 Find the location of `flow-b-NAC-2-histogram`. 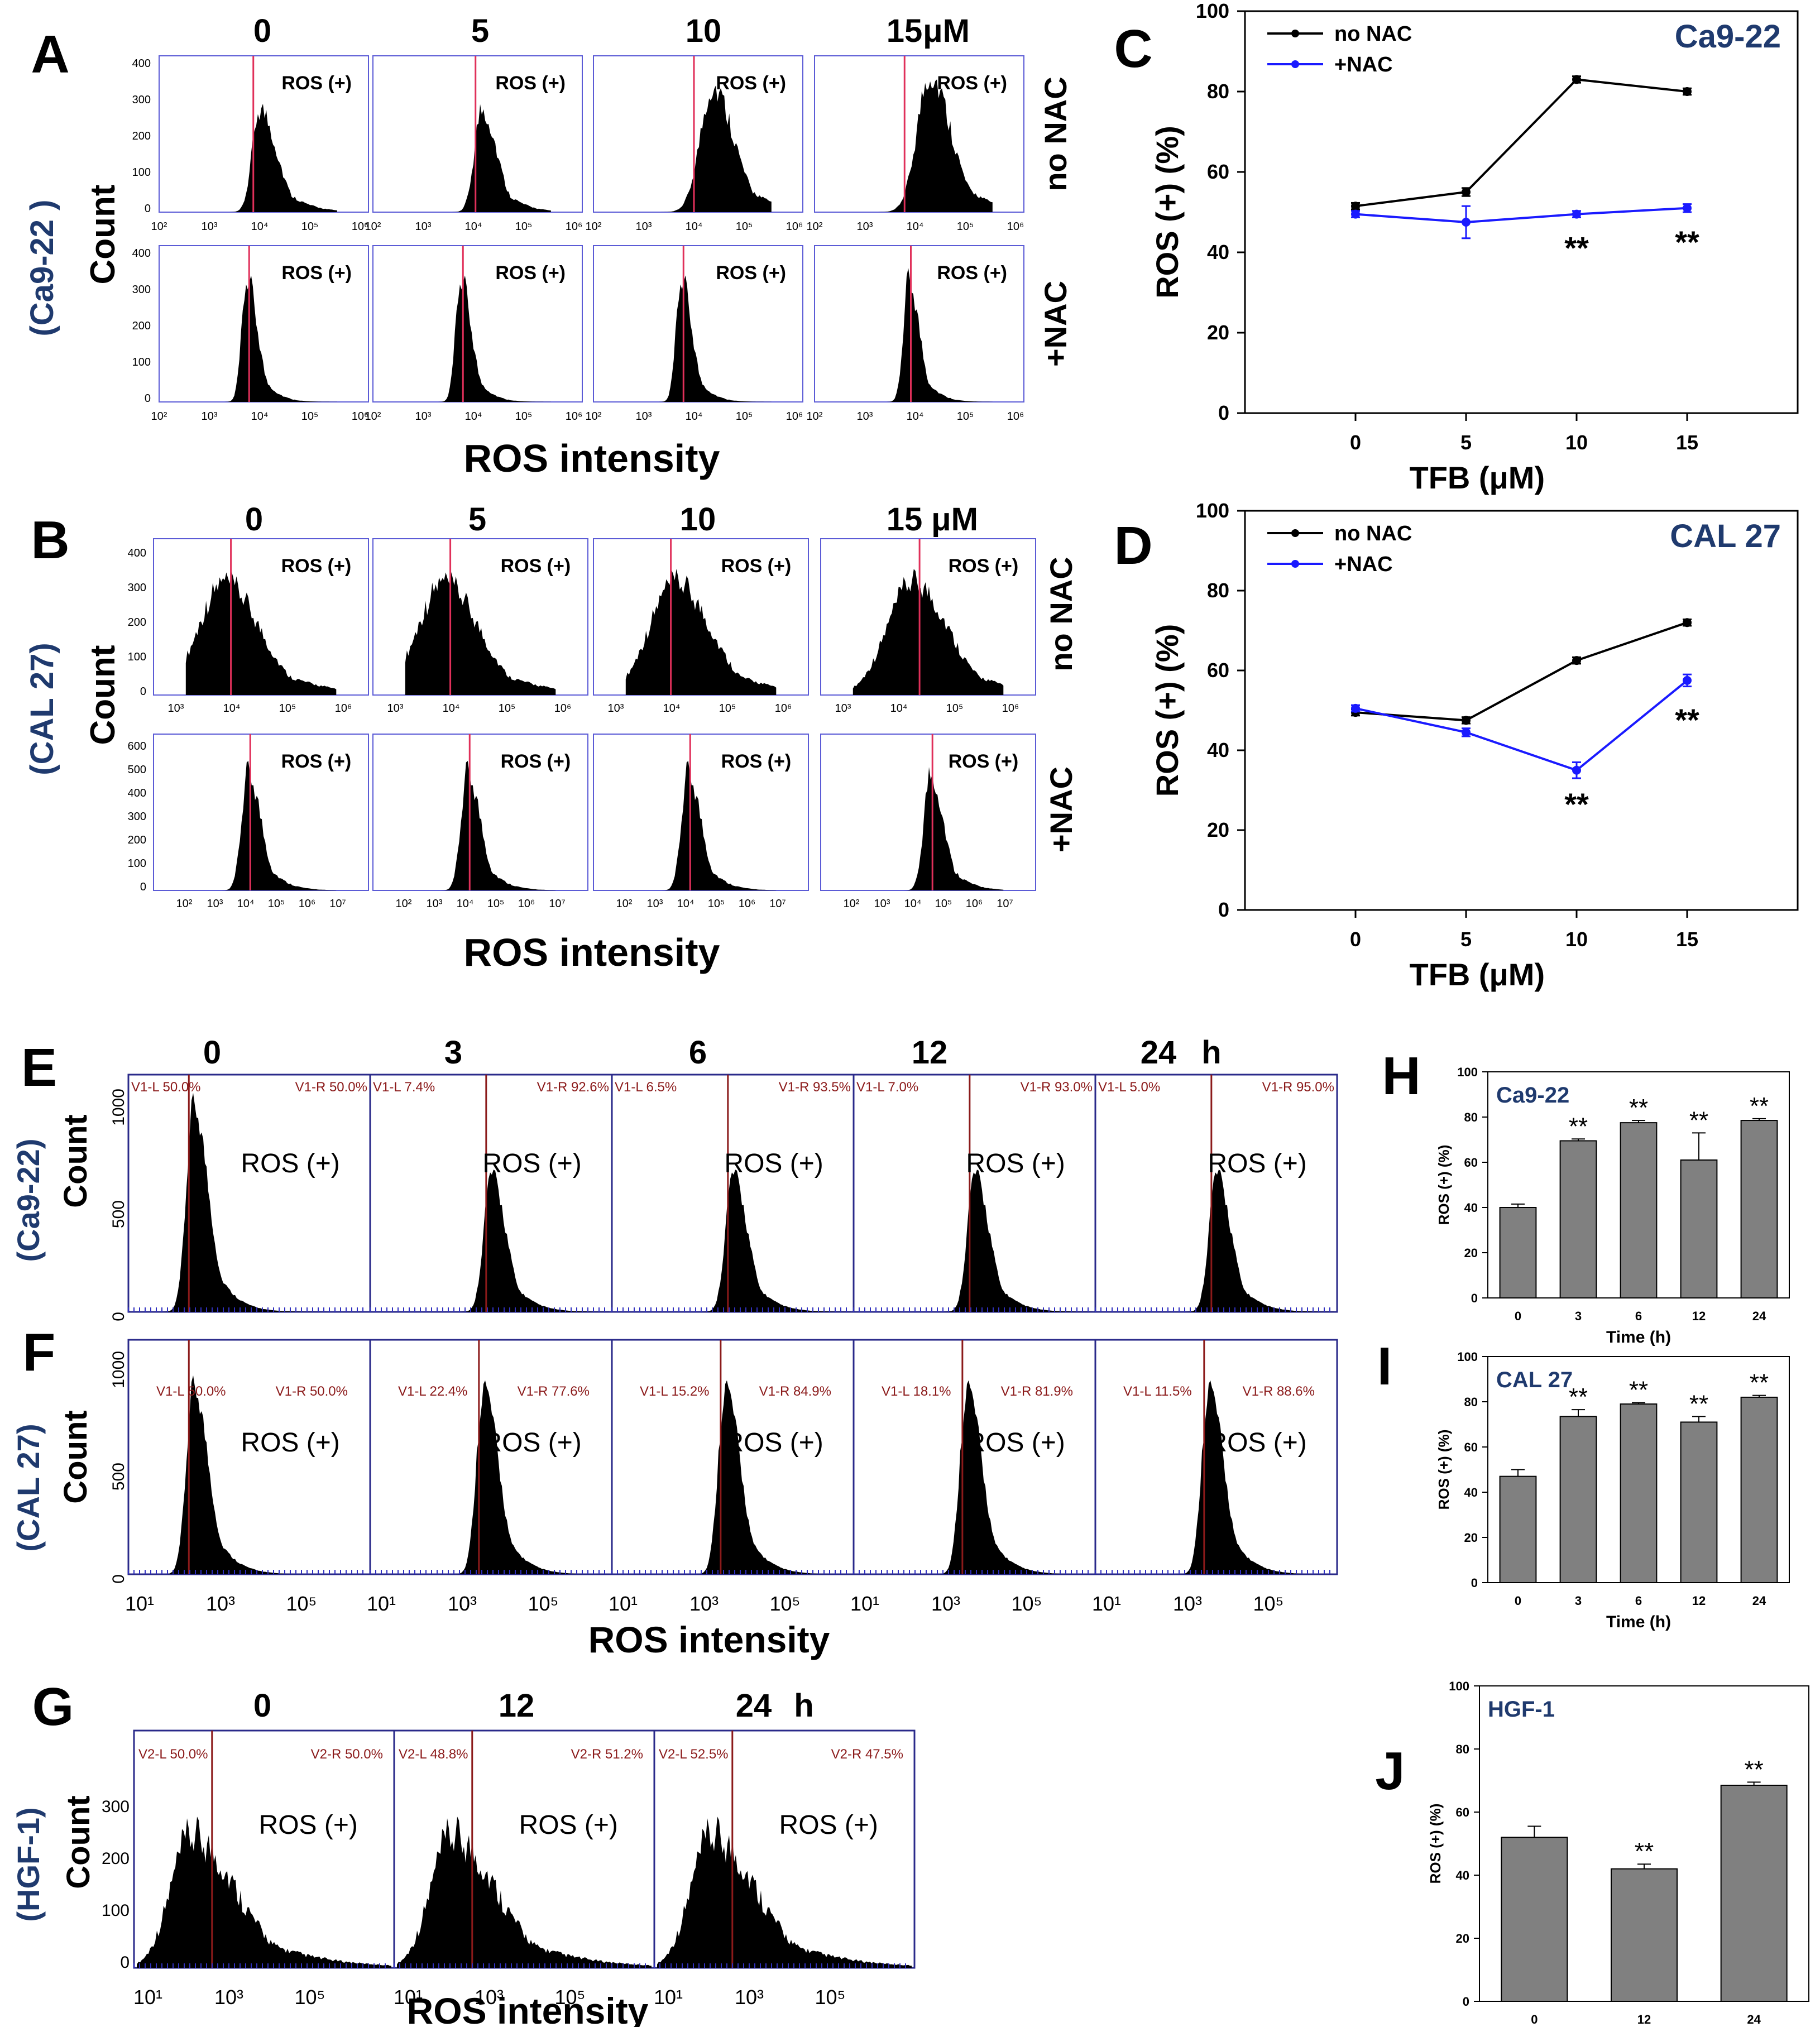

flow-b-NAC-2-histogram is located at coordinates (701, 825).